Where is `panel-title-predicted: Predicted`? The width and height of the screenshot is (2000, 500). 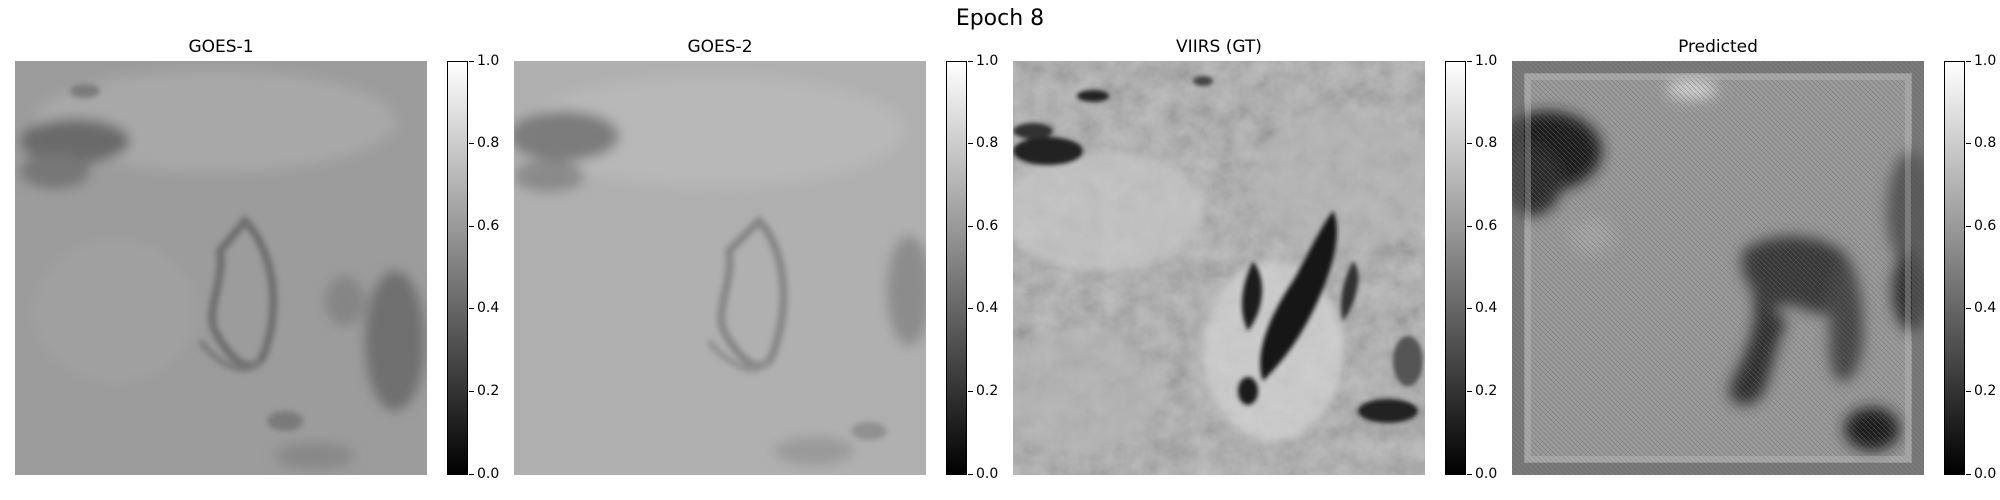 panel-title-predicted: Predicted is located at coordinates (1718, 47).